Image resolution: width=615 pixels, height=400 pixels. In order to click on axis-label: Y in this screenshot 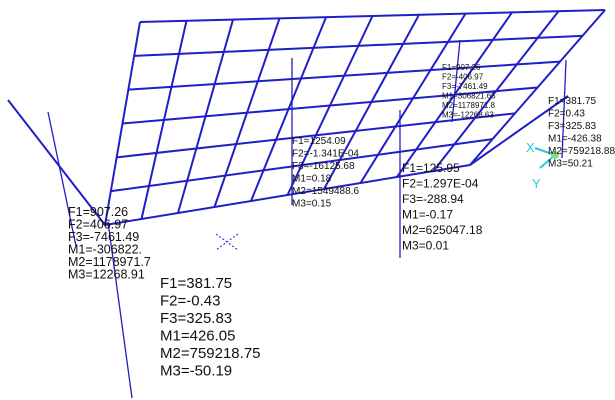, I will do `click(536, 183)`.